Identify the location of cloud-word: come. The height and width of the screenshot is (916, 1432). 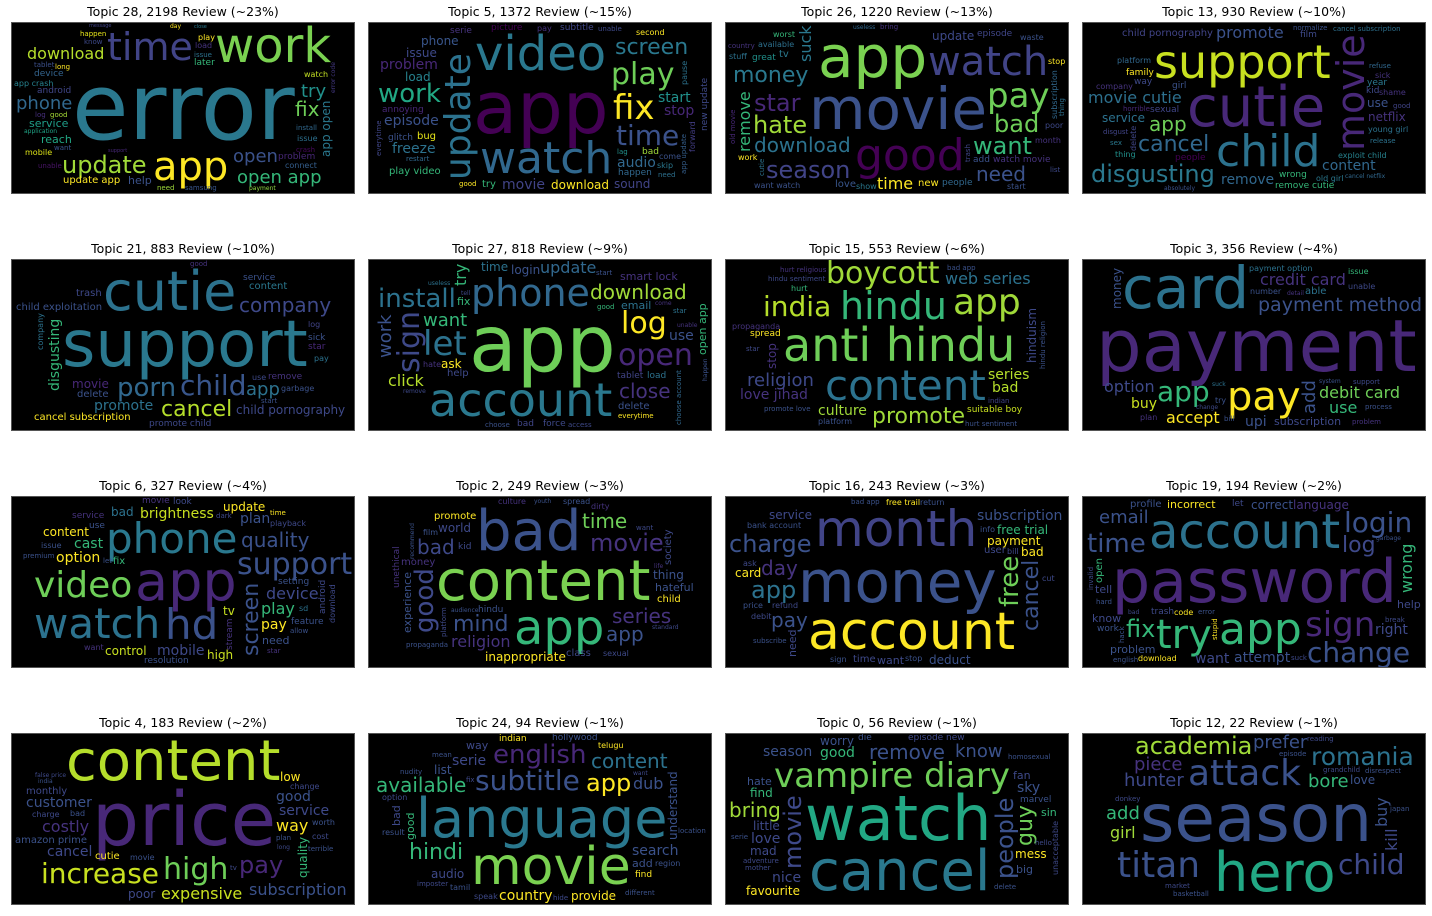
(663, 303).